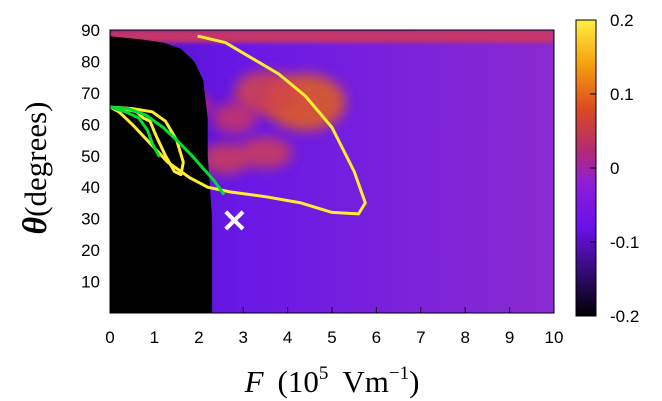 The width and height of the screenshot is (662, 401). I want to click on y-tick-label: 10, so click(90, 282).